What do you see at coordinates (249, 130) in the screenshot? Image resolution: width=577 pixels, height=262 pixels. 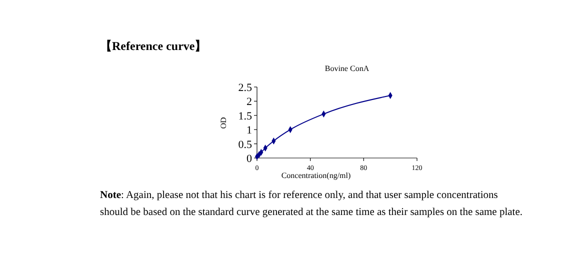 I see `y-tick-label: 1` at bounding box center [249, 130].